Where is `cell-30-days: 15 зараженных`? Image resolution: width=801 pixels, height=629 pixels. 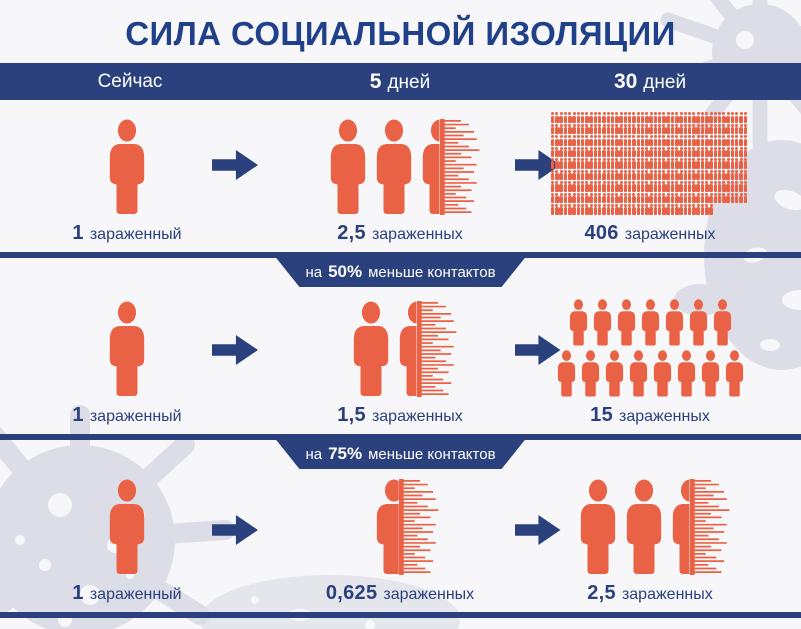
cell-30-days: 15 зараженных is located at coordinates (679, 361).